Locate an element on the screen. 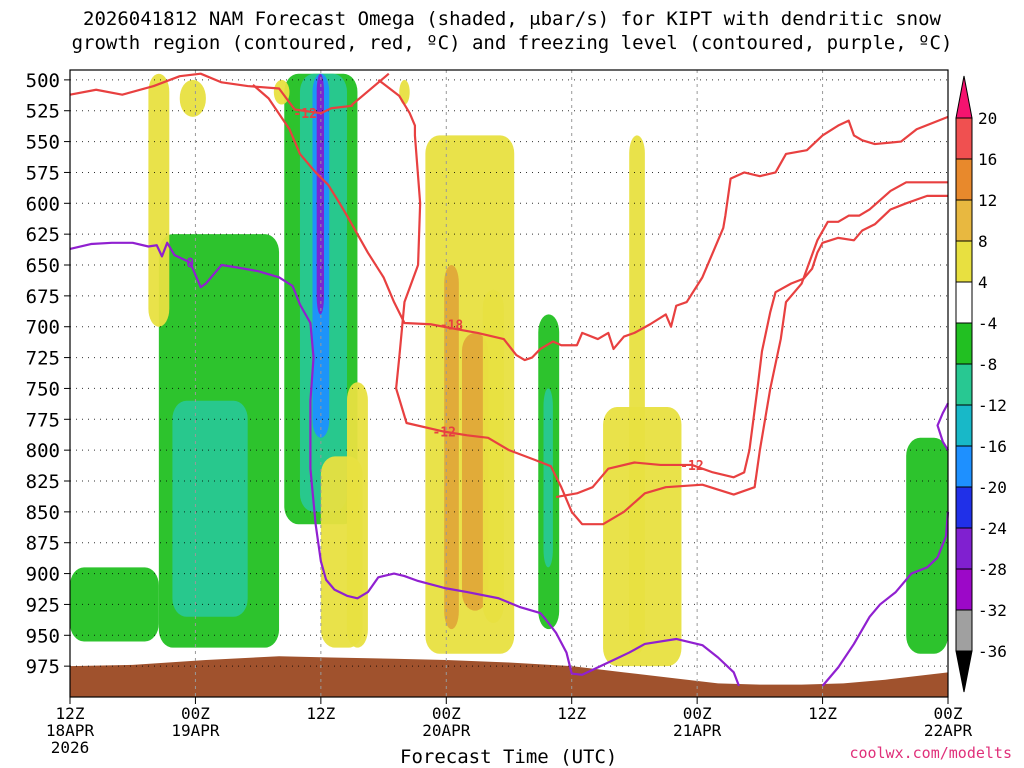 The width and height of the screenshot is (1024, 768). y-tick-label: 800 is located at coordinates (43, 451).